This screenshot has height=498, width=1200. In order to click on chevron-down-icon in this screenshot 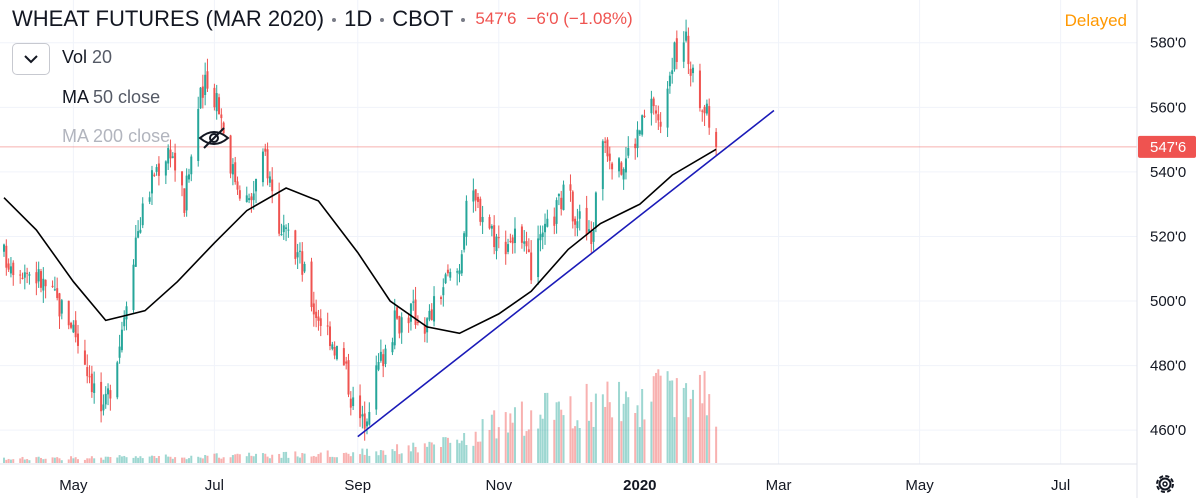, I will do `click(31, 59)`.